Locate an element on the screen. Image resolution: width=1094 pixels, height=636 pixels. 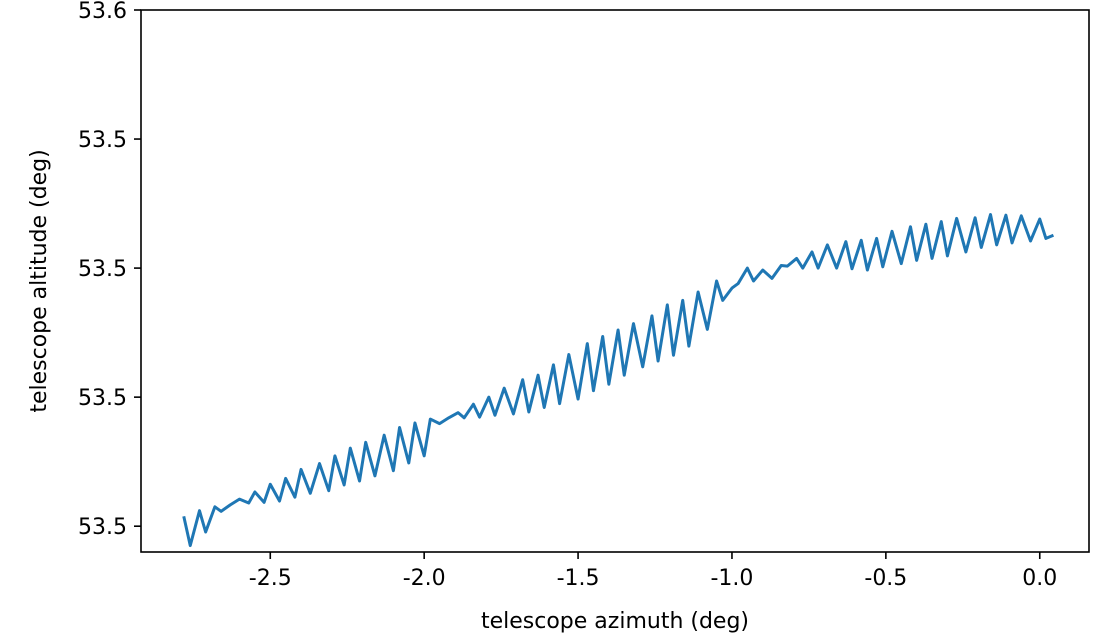
x-tick-label: -2.0 is located at coordinates (424, 578).